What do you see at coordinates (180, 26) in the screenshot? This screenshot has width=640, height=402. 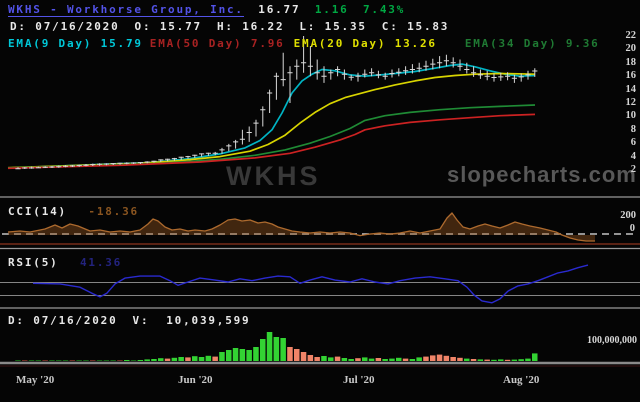 I see `open-value: 15.77` at bounding box center [180, 26].